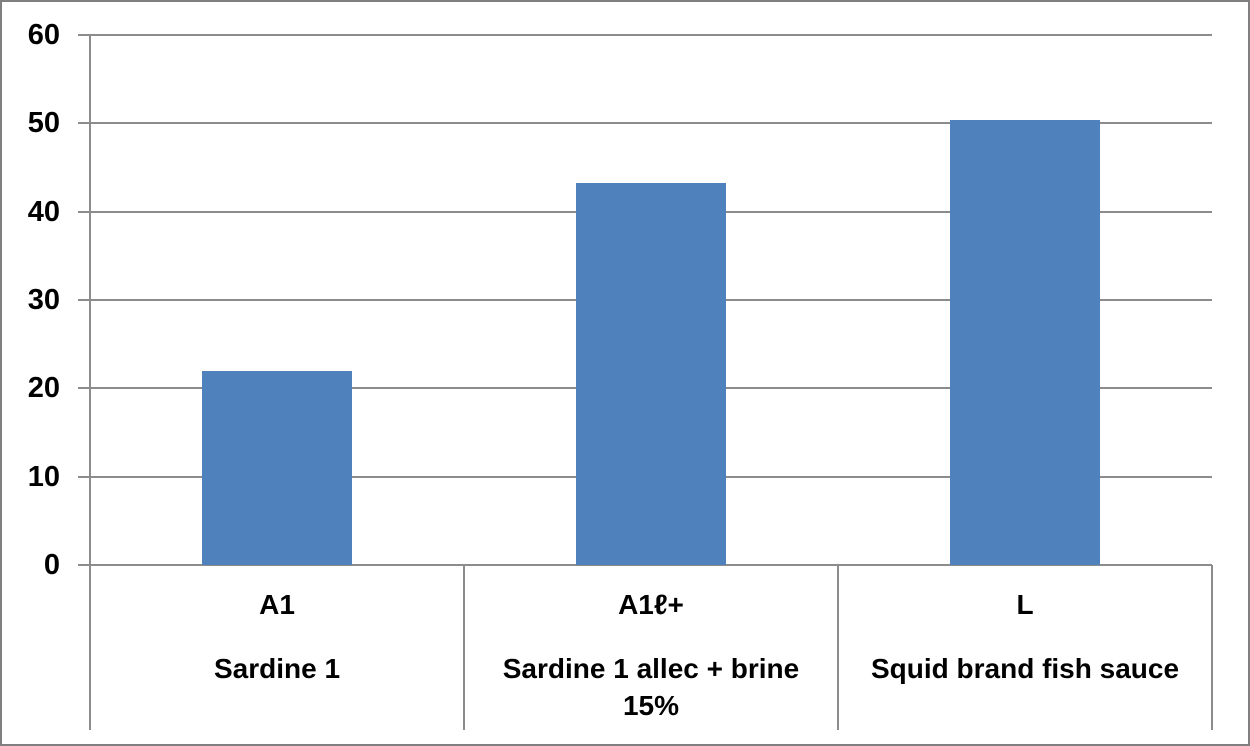 This screenshot has height=746, width=1250. I want to click on category-code-label: A1, so click(277, 604).